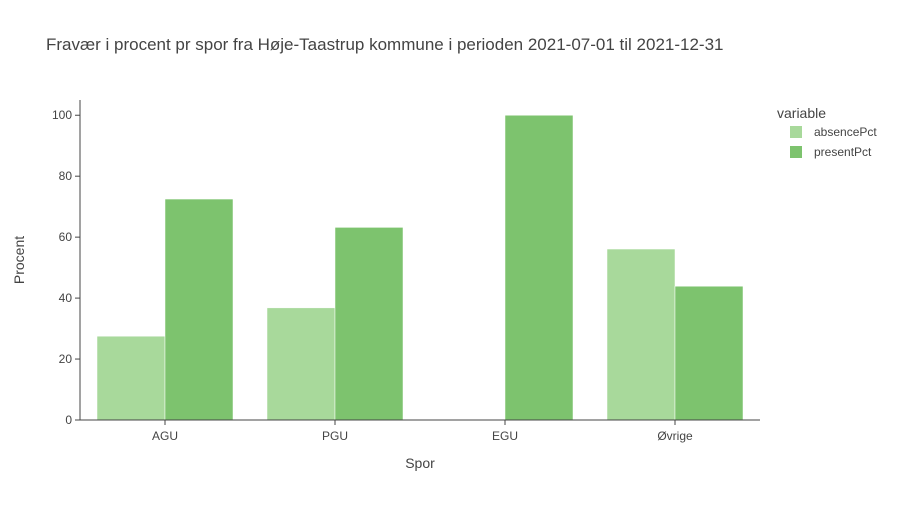  What do you see at coordinates (66, 176) in the screenshot?
I see `y-tick-label-4: 80` at bounding box center [66, 176].